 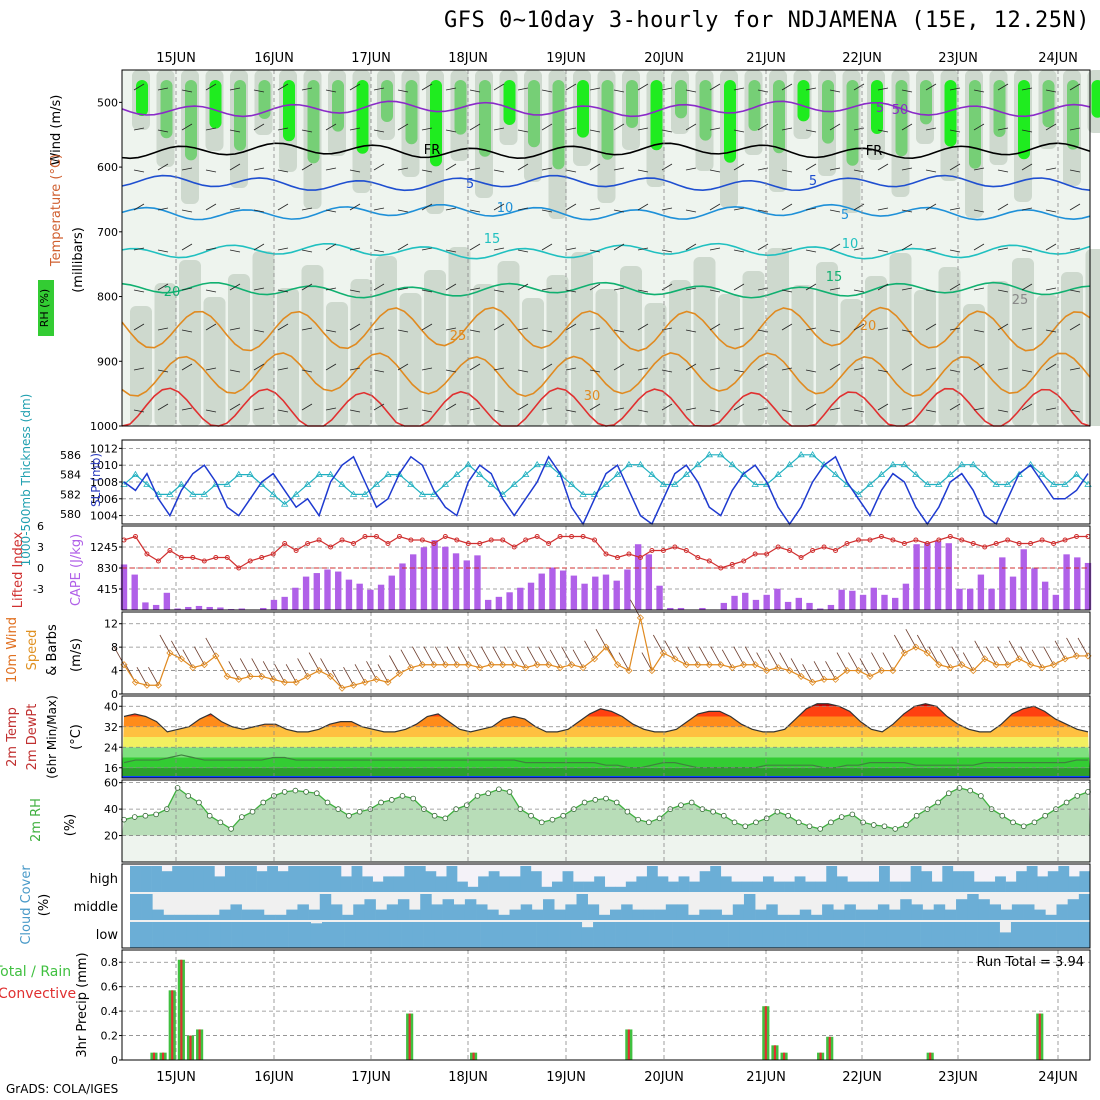 What do you see at coordinates (1058, 1077) in the screenshot?
I see `date-label-bottom-9: 24JUN` at bounding box center [1058, 1077].